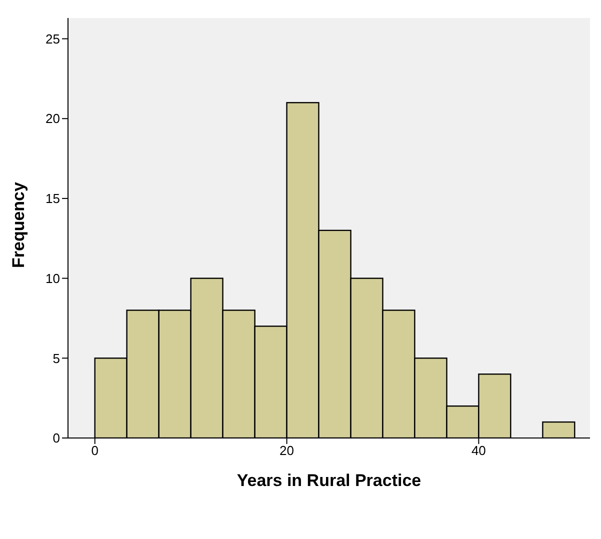 The image size is (601, 539). What do you see at coordinates (94, 450) in the screenshot?
I see `x-tick-label: 0` at bounding box center [94, 450].